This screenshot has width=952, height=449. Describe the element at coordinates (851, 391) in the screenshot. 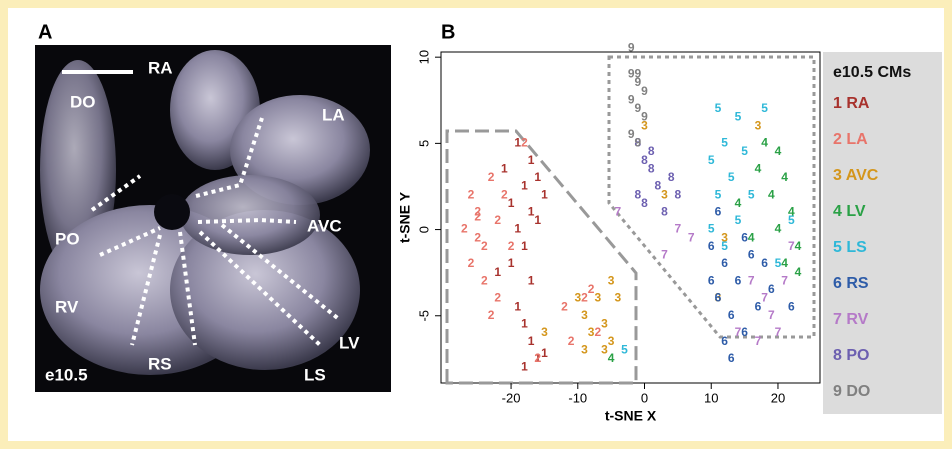

I see `legend-entry: 9 DO` at that location.